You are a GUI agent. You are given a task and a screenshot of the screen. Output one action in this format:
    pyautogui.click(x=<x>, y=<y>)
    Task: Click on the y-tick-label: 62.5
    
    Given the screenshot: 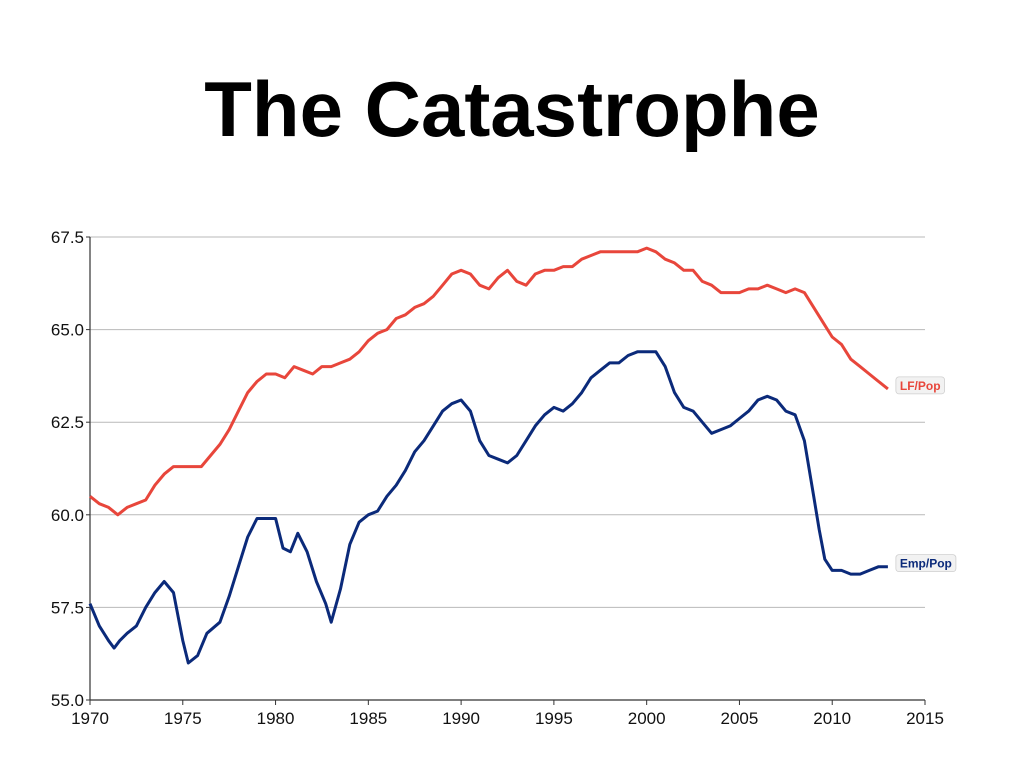 What is the action you would take?
    pyautogui.click(x=67, y=422)
    